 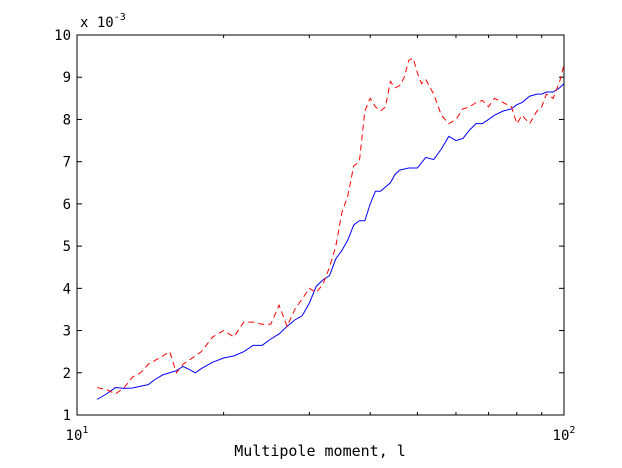 I want to click on y-tick-label: 10, so click(x=62, y=36).